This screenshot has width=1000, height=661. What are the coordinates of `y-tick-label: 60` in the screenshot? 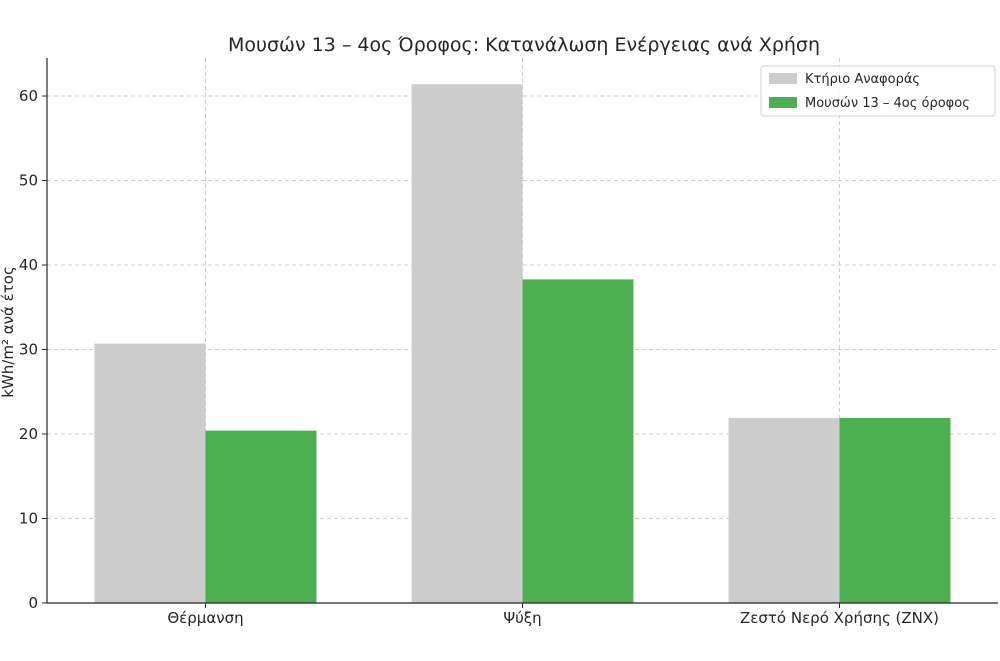 It's located at (28, 96).